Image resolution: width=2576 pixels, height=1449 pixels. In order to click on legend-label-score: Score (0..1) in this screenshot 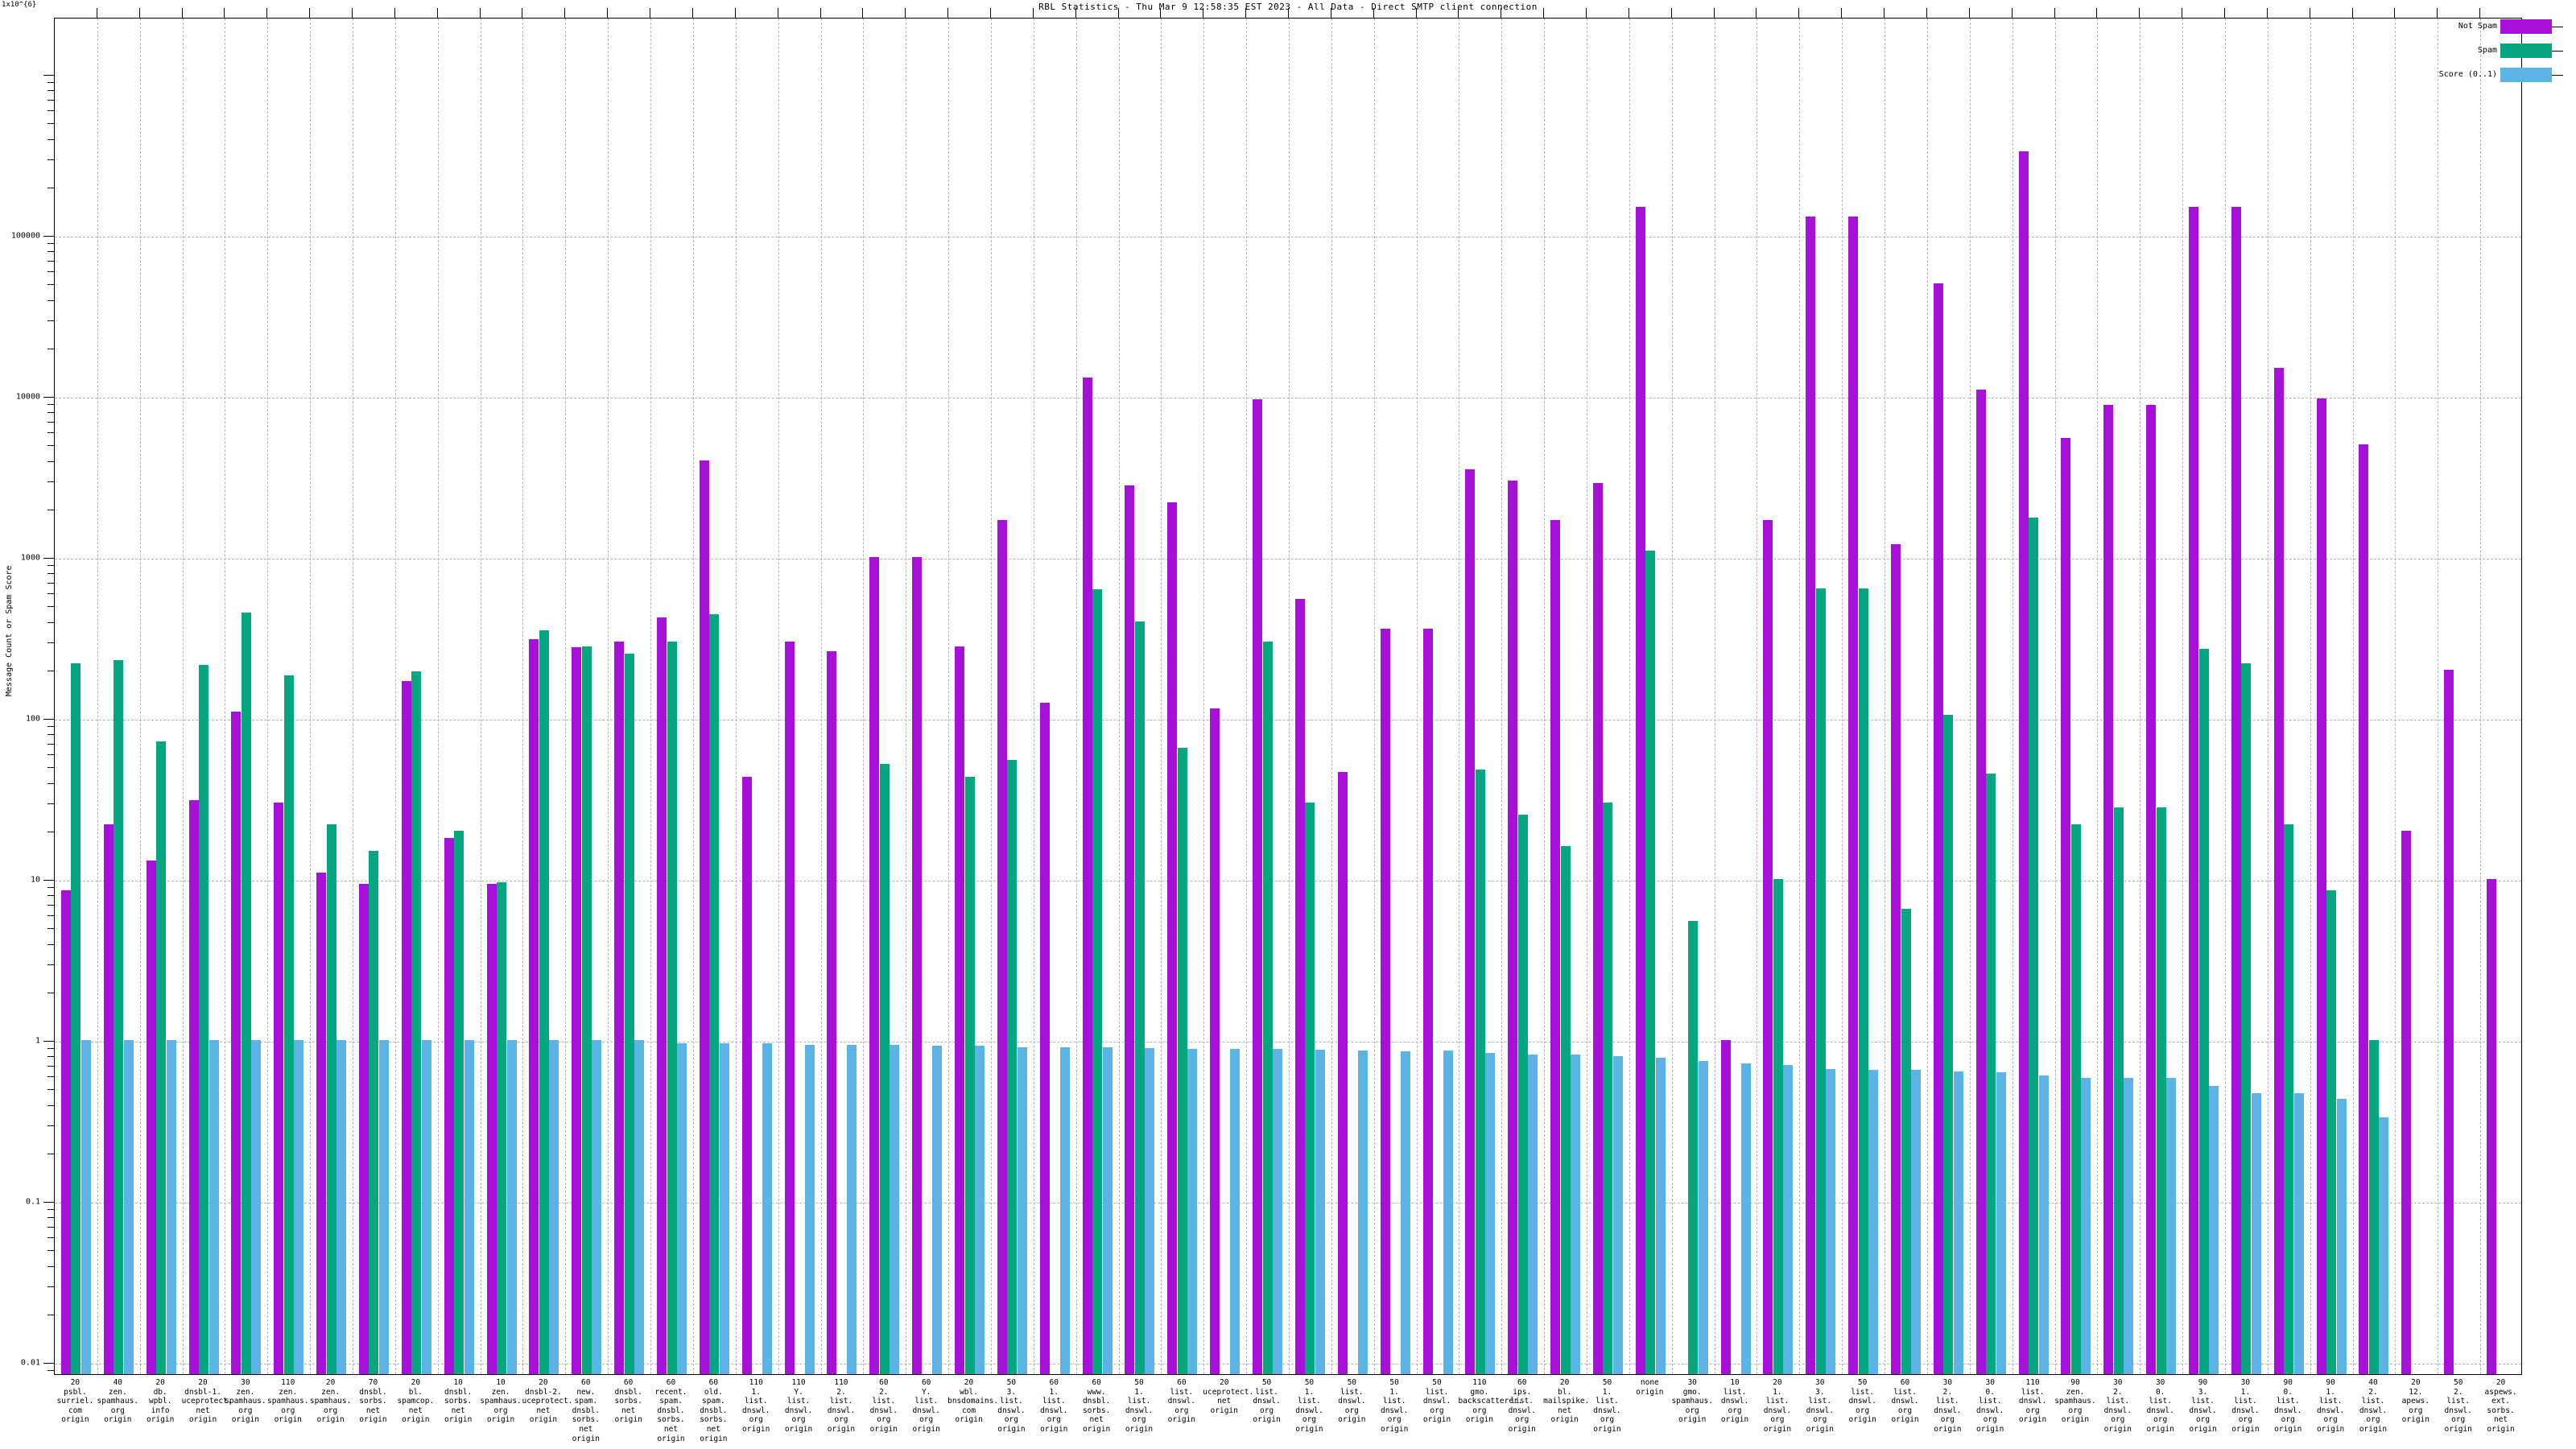, I will do `click(2467, 74)`.